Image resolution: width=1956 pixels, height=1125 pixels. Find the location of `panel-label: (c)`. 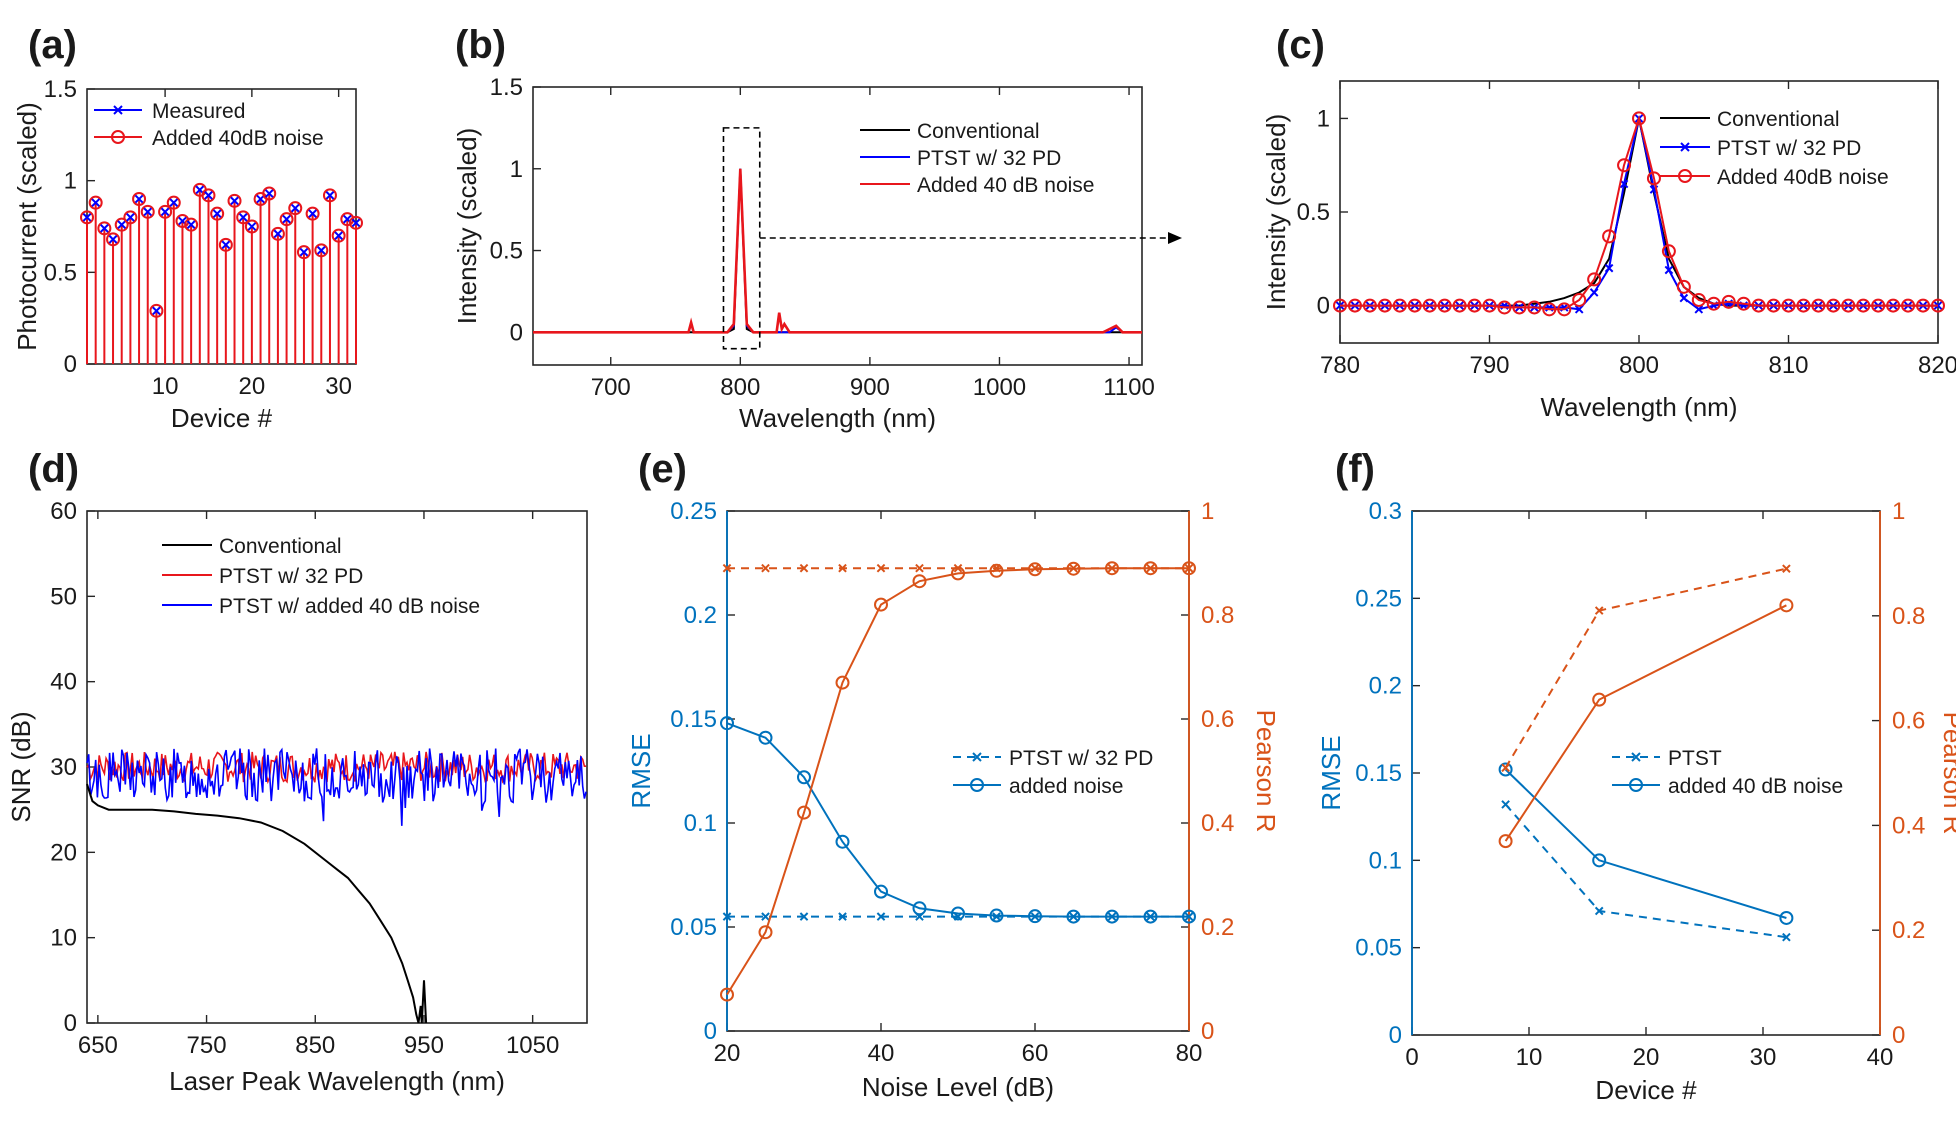

panel-label: (c) is located at coordinates (1300, 45).